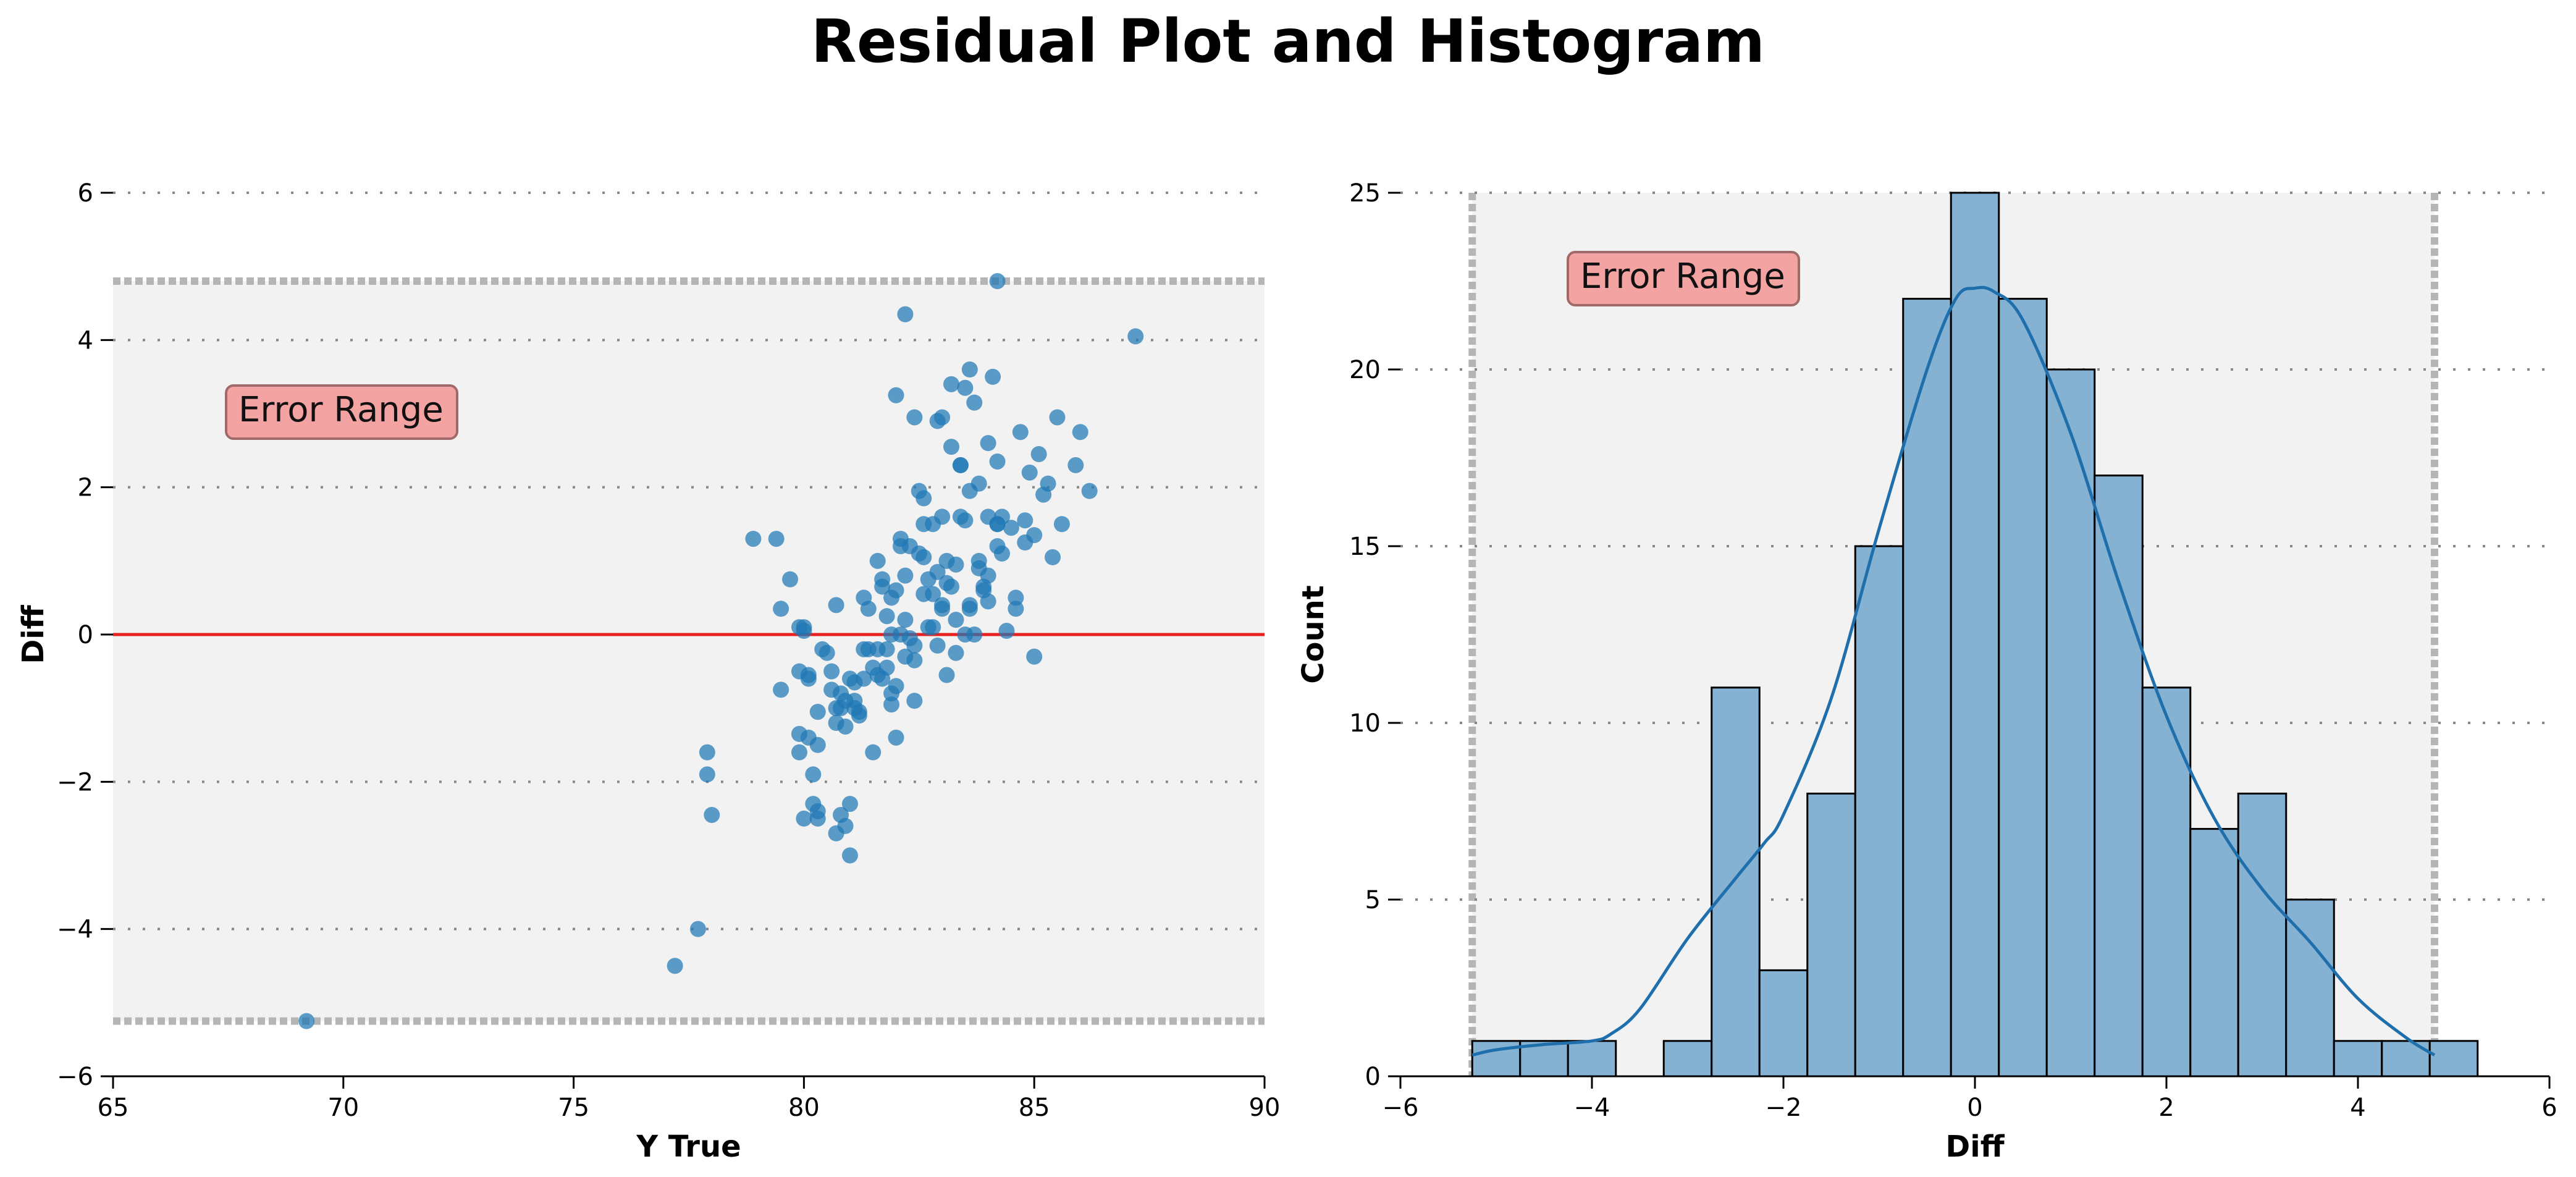  Describe the element at coordinates (1313, 634) in the screenshot. I see `y-axis-label: Count` at that location.